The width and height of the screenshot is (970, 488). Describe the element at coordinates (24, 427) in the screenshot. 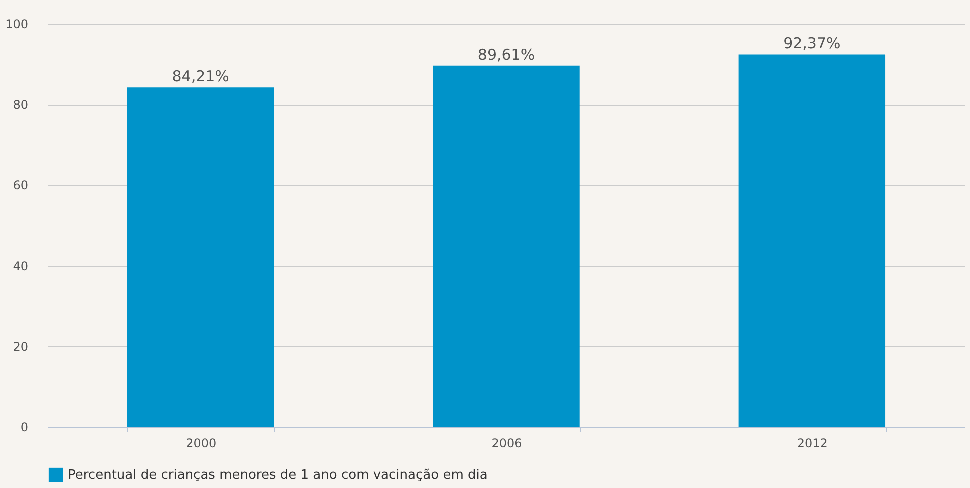

I see `y-tick-label: 0` at that location.